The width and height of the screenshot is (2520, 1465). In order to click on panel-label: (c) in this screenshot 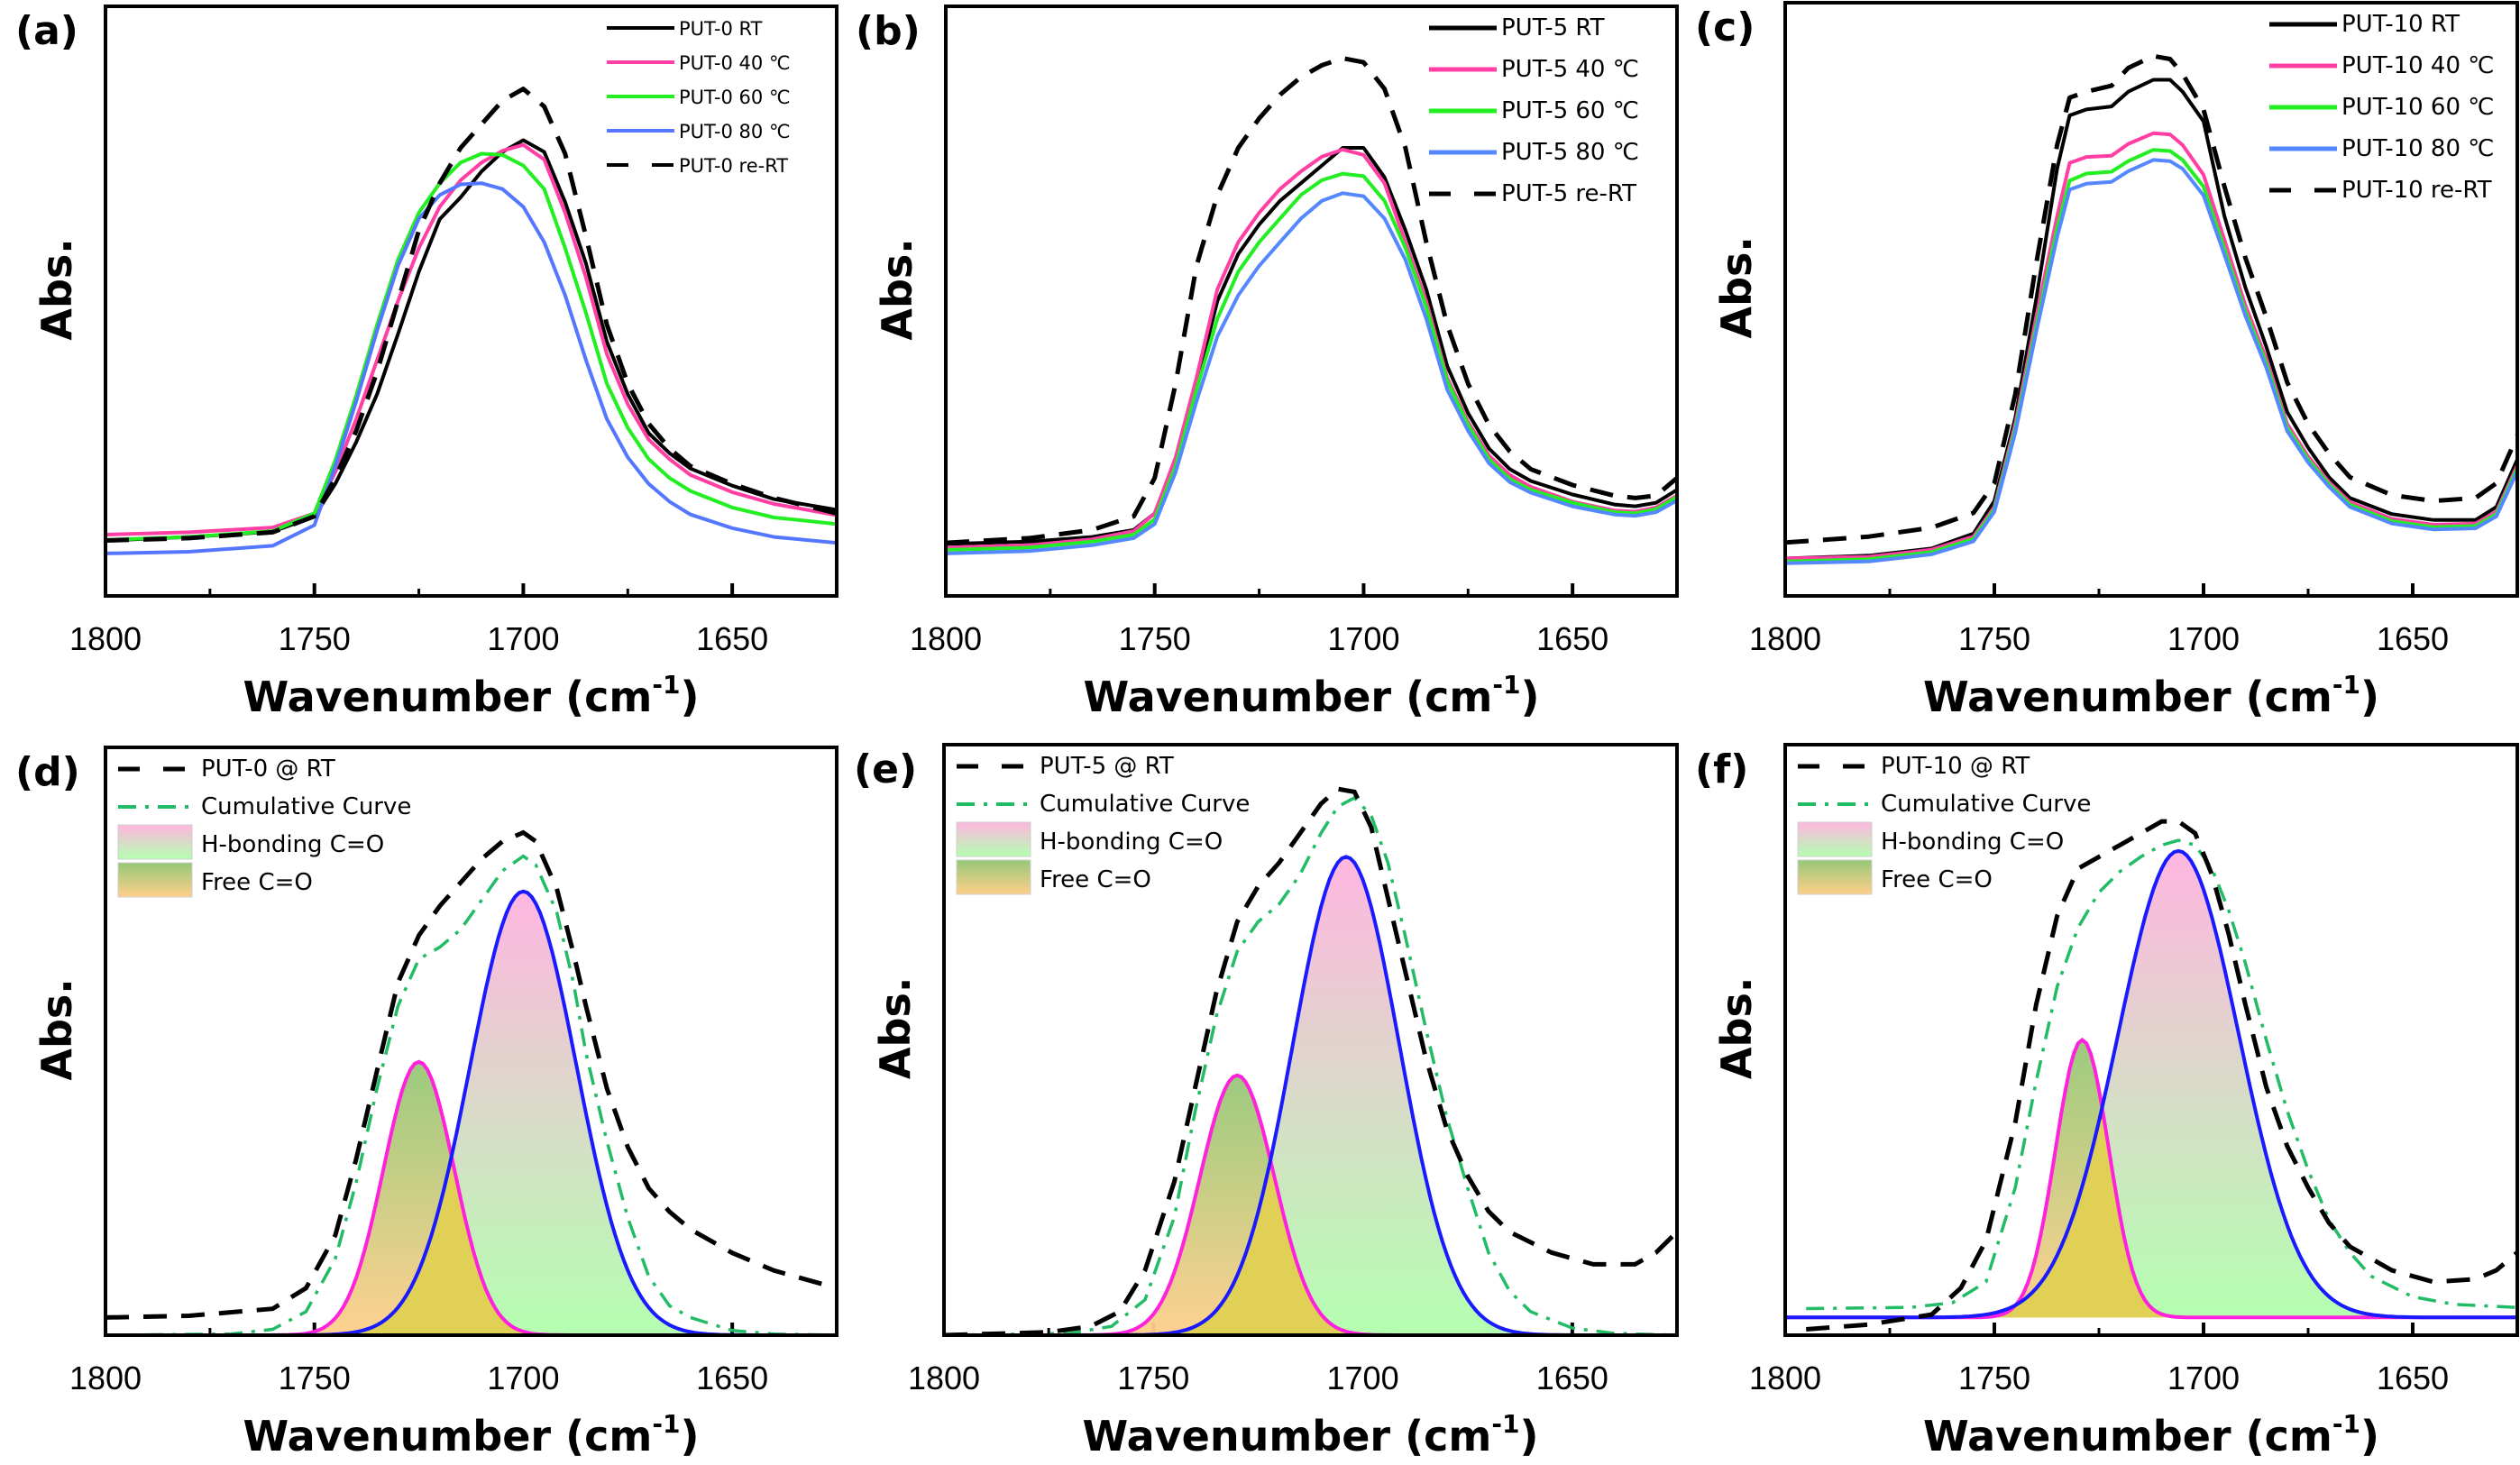, I will do `click(1725, 27)`.